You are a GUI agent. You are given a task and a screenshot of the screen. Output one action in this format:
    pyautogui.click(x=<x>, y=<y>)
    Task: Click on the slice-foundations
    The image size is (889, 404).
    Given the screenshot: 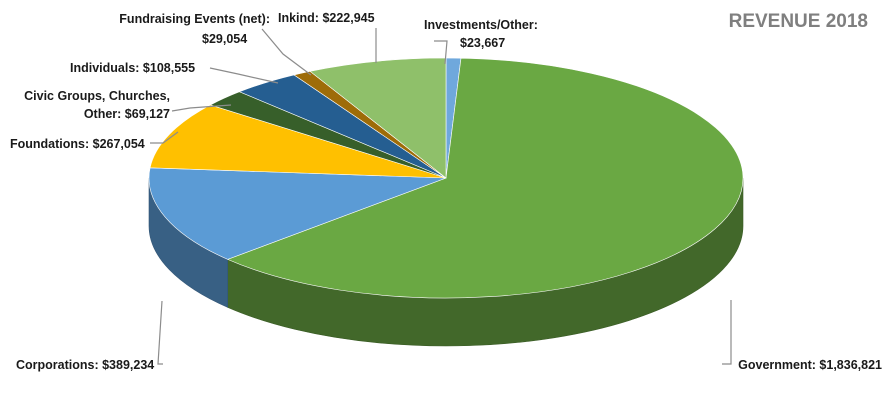 What is the action you would take?
    pyautogui.click(x=298, y=141)
    